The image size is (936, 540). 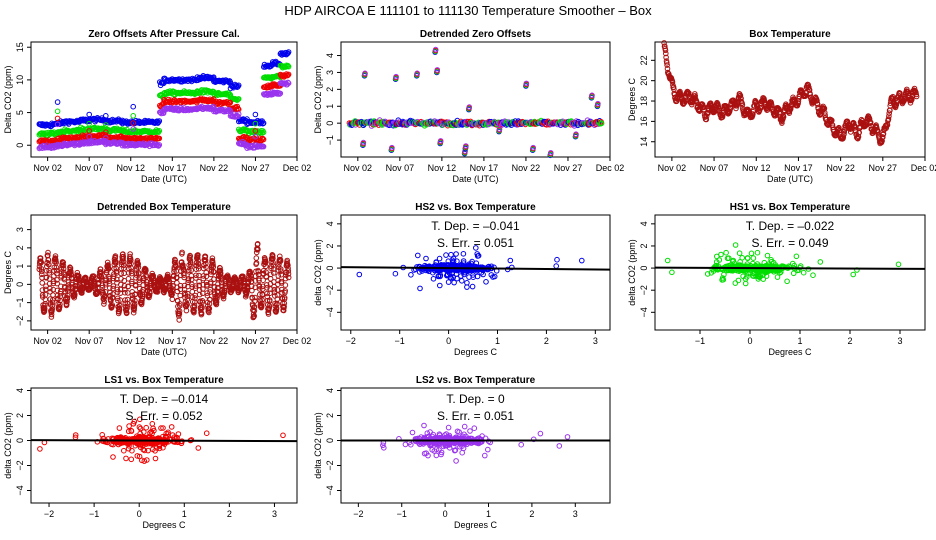 What do you see at coordinates (164, 179) in the screenshot?
I see `x-axis-label: Date (UTC)` at bounding box center [164, 179].